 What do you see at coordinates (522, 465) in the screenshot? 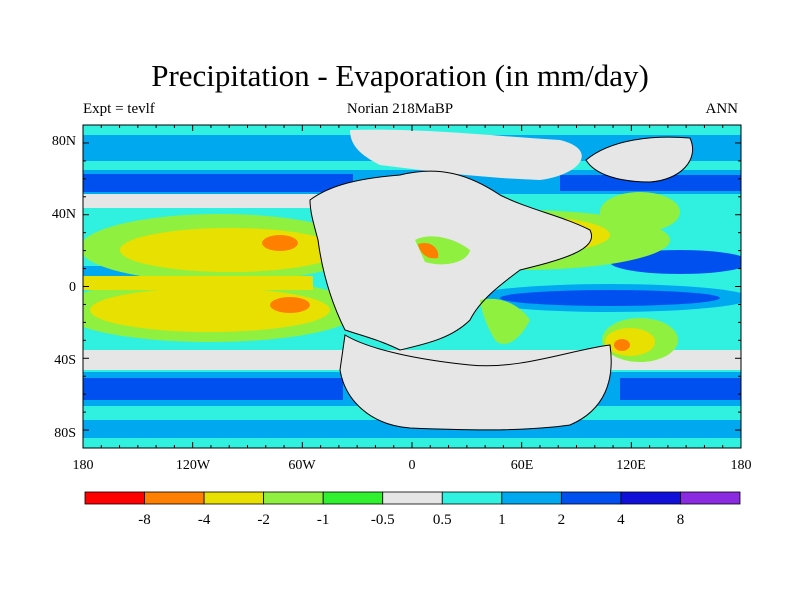
I see `lon-label-60e: 60E` at bounding box center [522, 465].